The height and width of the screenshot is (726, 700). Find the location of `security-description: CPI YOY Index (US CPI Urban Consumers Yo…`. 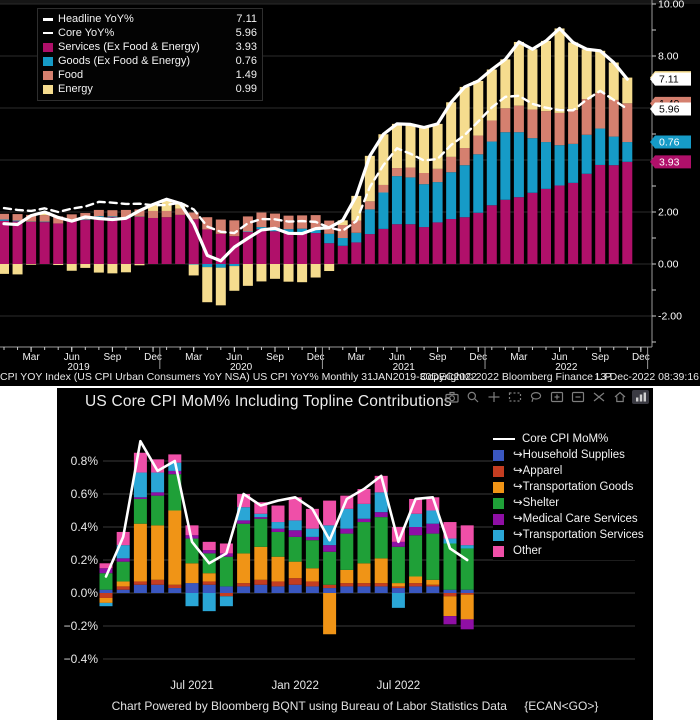

security-description: CPI YOY Index (US CPI Urban Consumers Yo… is located at coordinates (238, 377).